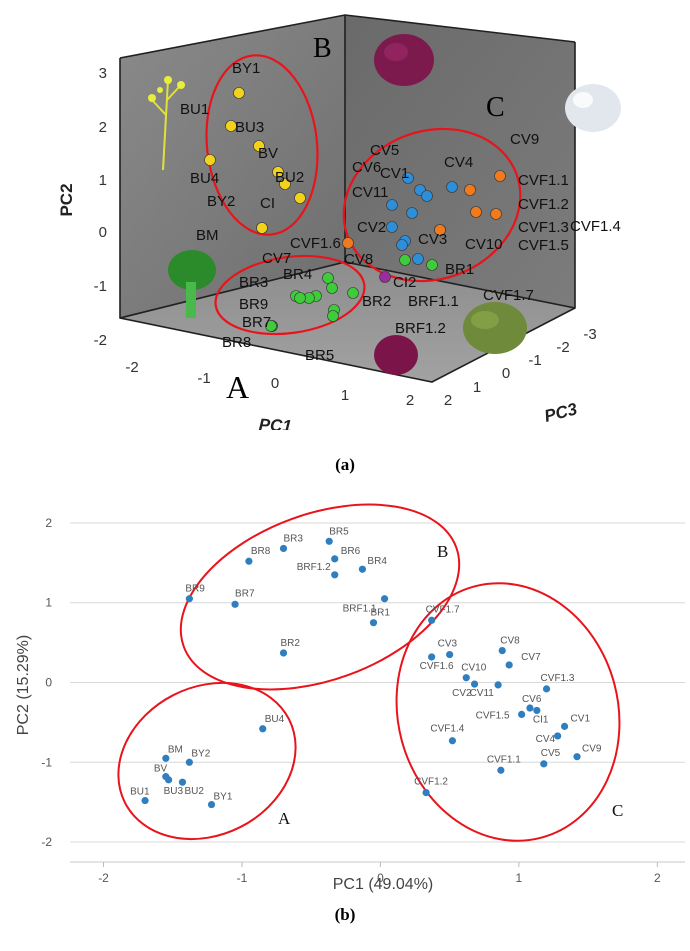 The height and width of the screenshot is (951, 690). What do you see at coordinates (546, 739) in the screenshot?
I see `point-label-cv4: CV4` at bounding box center [546, 739].